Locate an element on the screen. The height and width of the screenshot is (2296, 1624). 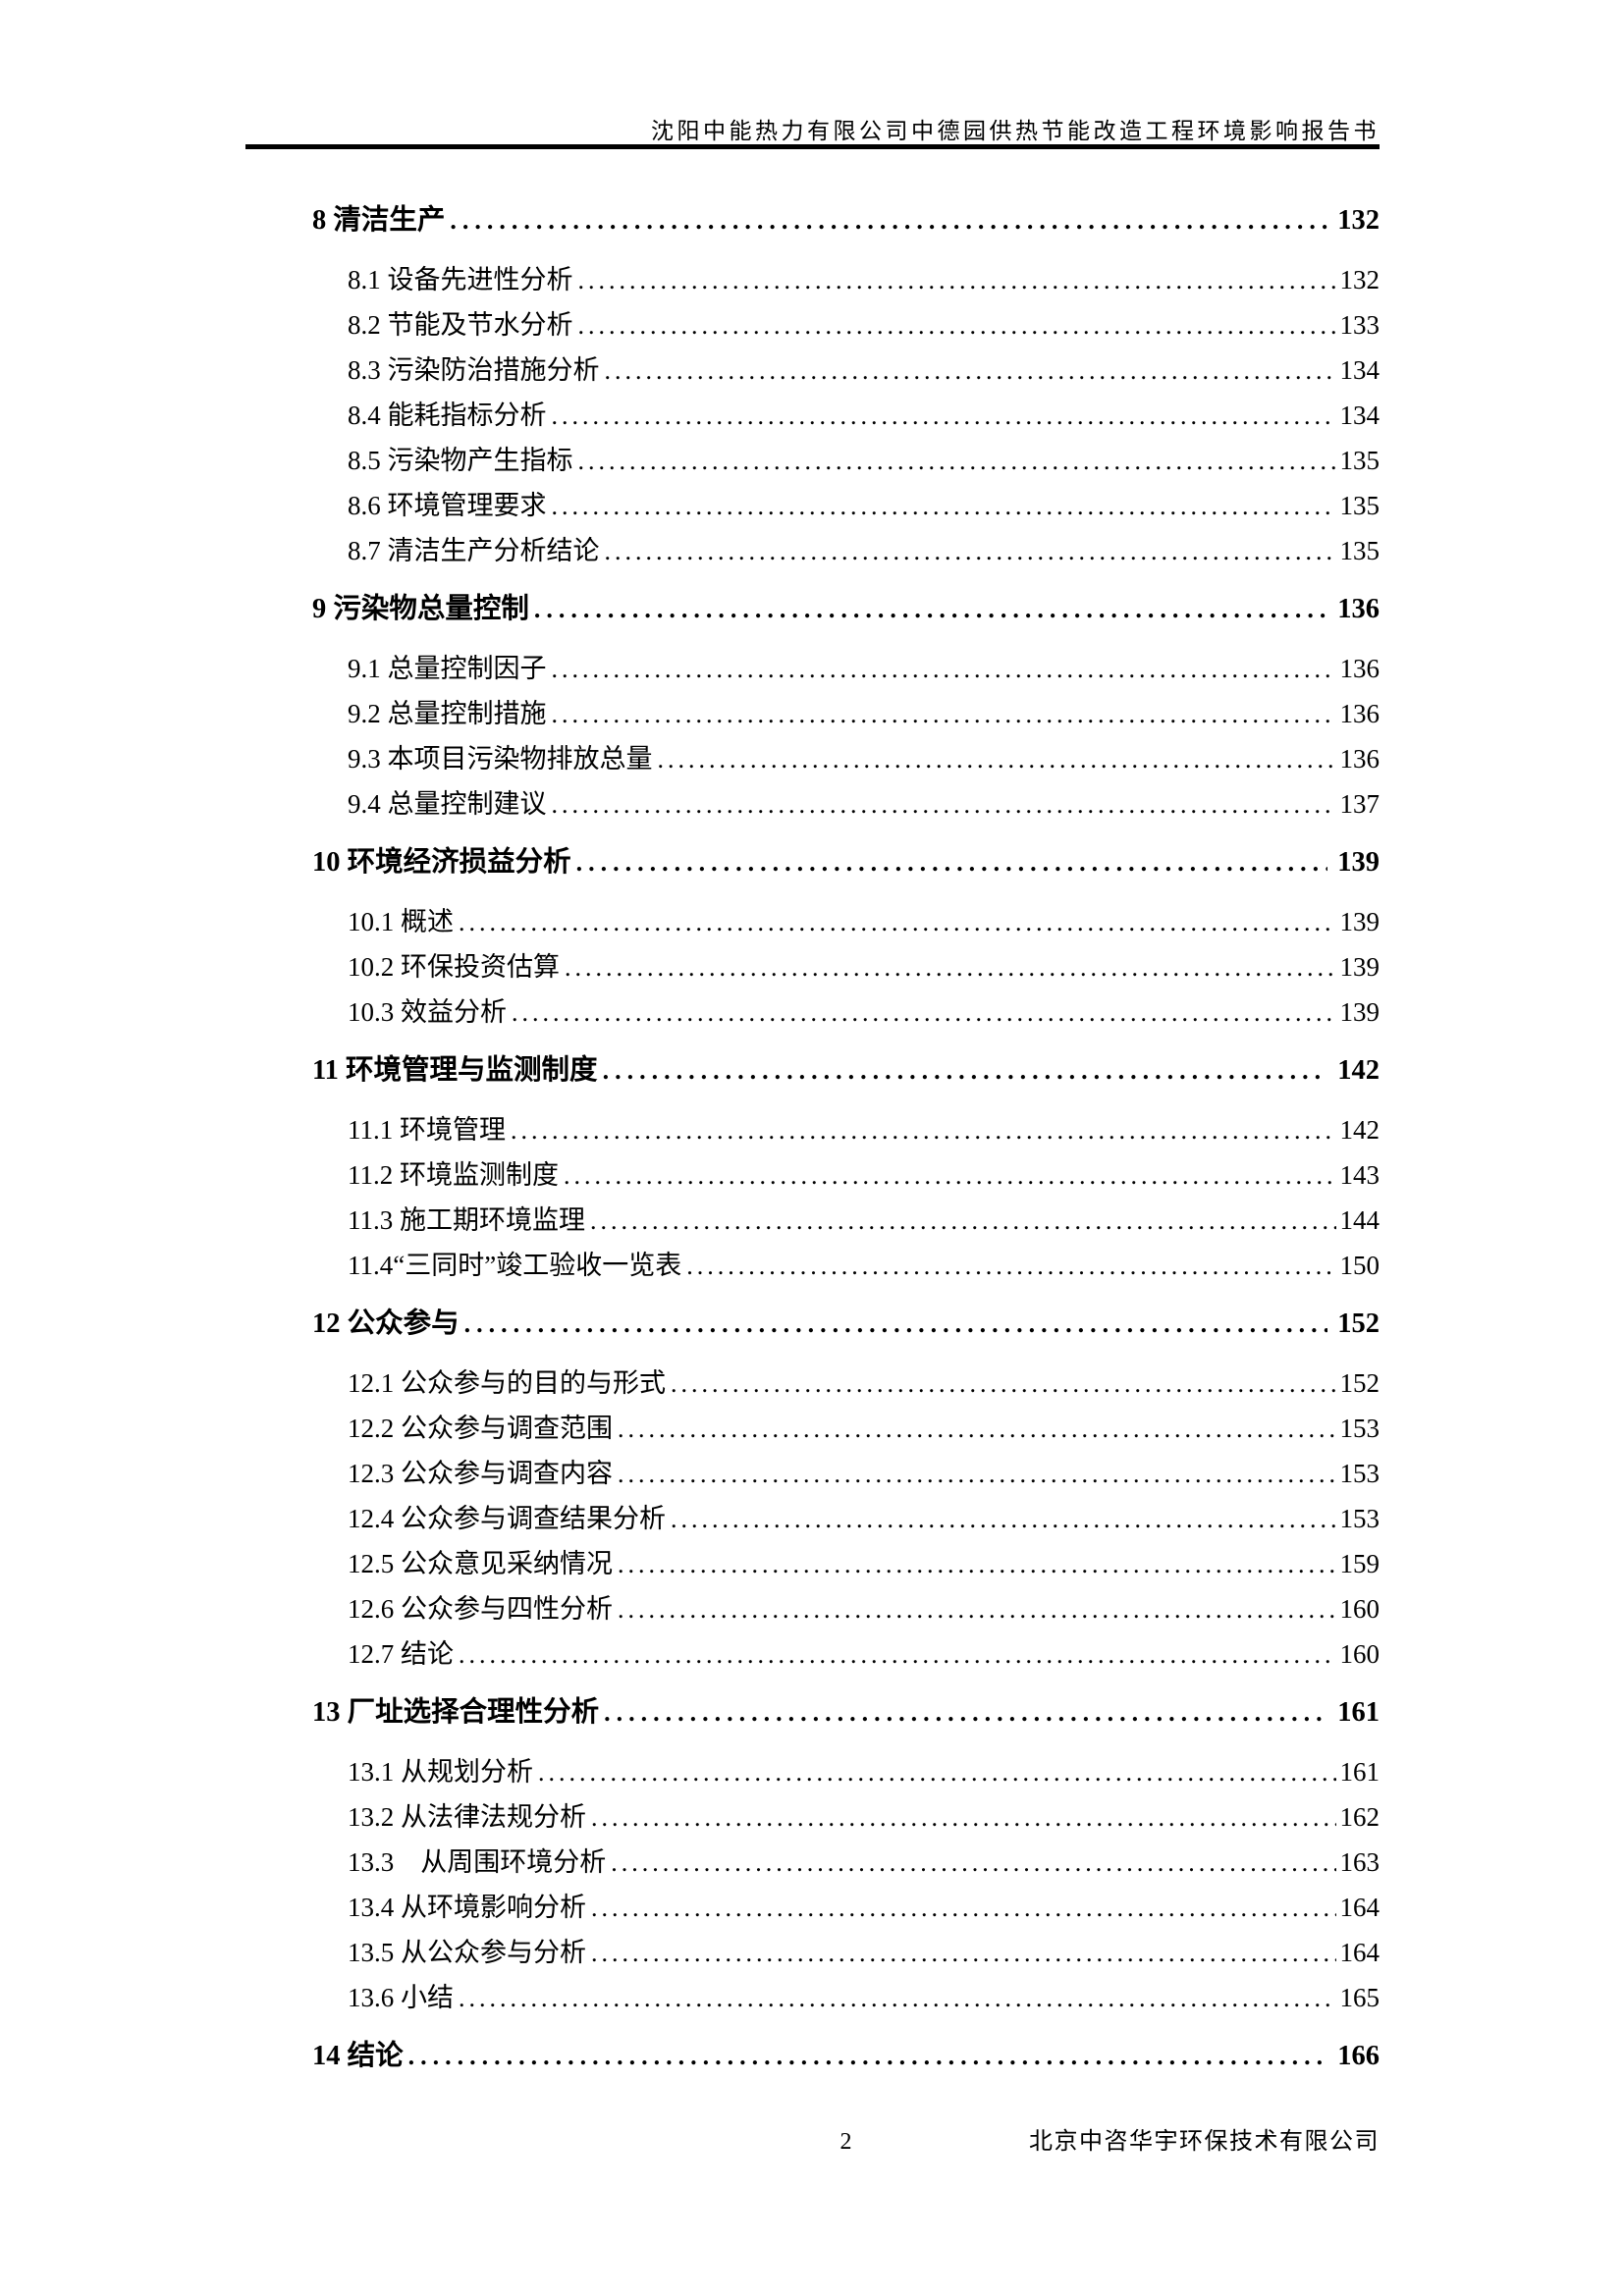
toc-entry: 8.6 环境管理要求 135 is located at coordinates (846, 505).